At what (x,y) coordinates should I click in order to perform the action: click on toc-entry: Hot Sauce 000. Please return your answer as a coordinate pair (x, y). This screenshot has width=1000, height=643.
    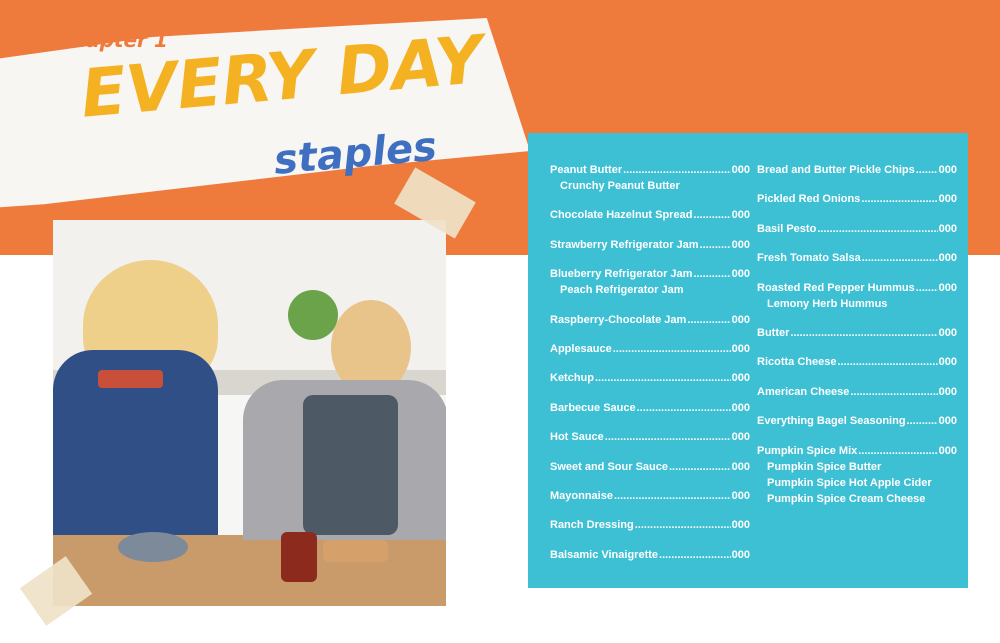
    Looking at the image, I should click on (650, 437).